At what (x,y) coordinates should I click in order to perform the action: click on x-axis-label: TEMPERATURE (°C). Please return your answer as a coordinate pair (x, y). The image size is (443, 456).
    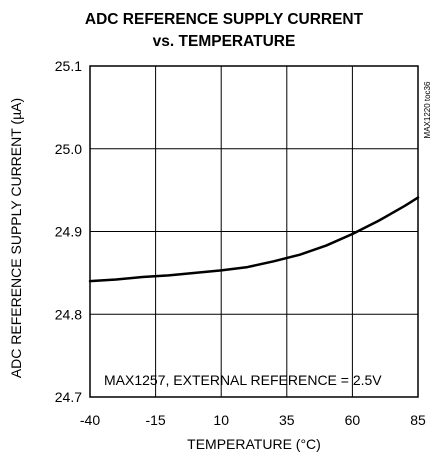
    Looking at the image, I should click on (254, 444).